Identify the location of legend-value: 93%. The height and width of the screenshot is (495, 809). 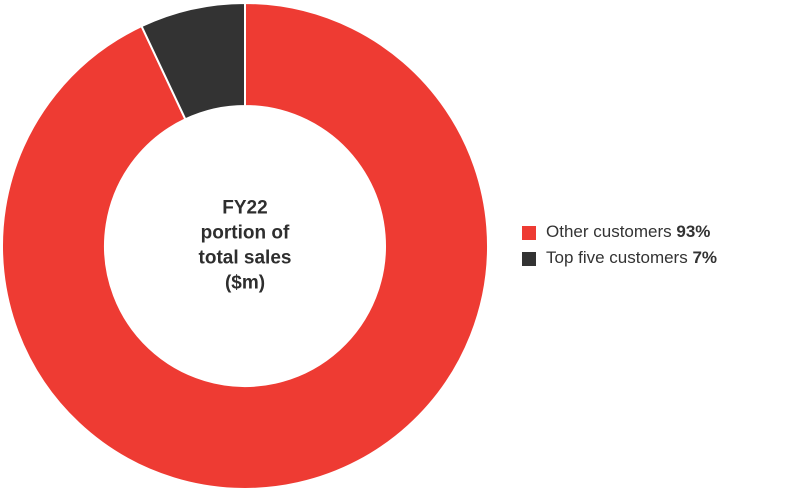
(693, 231).